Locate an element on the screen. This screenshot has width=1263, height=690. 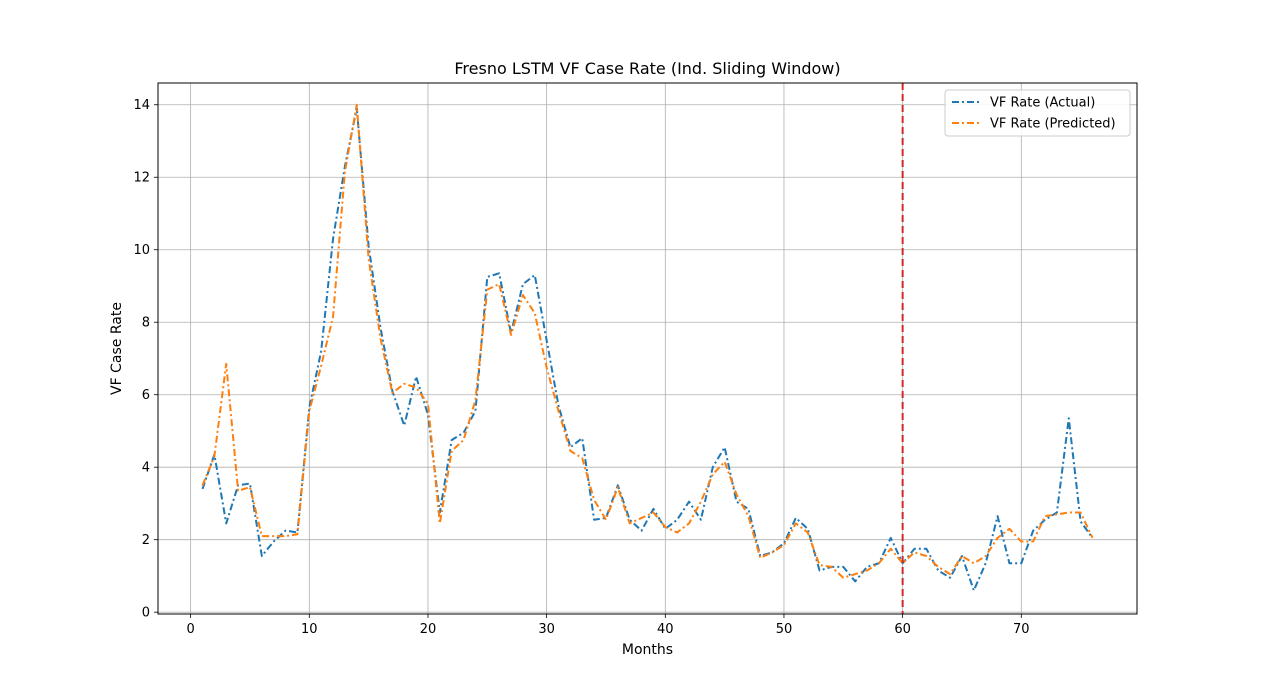
legend-box is located at coordinates (1037, 113).